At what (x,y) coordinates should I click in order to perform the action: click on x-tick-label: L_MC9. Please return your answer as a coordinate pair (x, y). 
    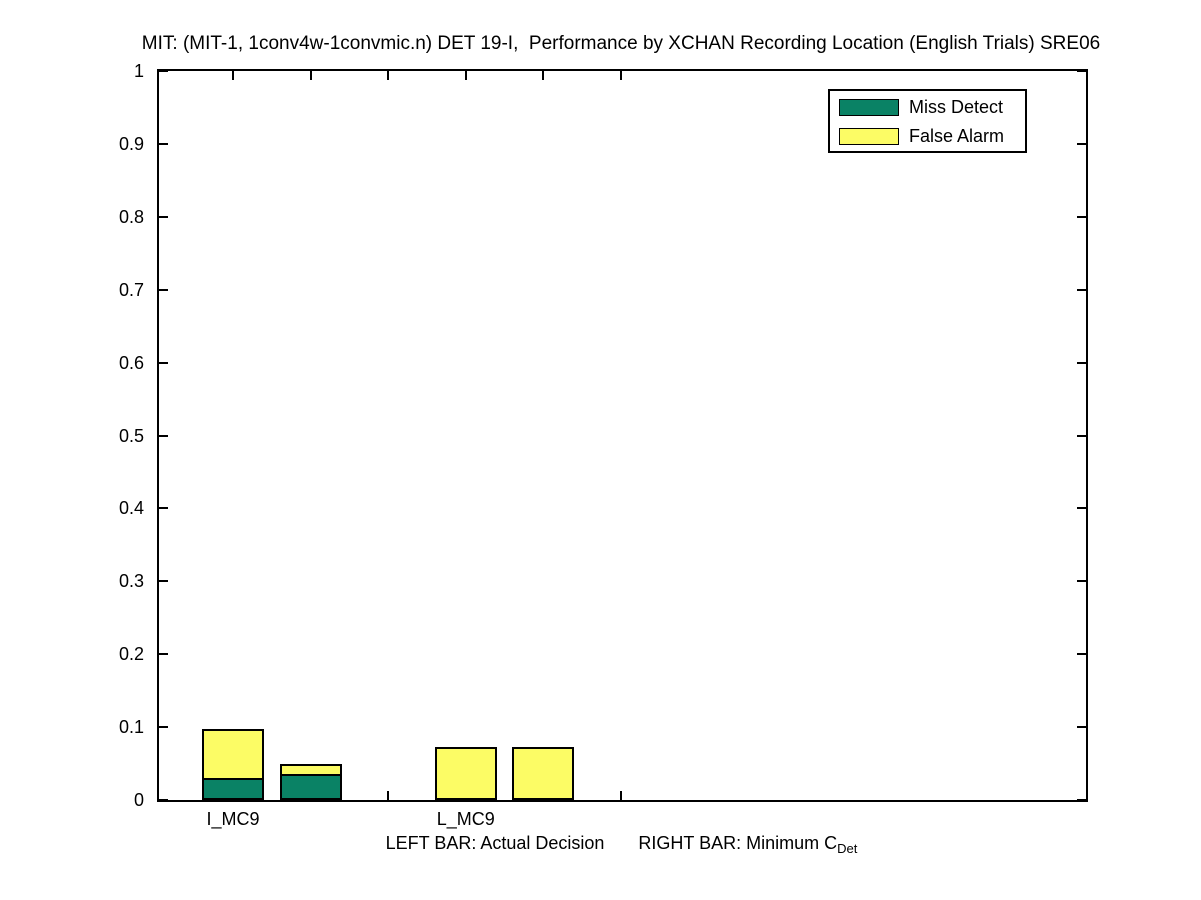
    Looking at the image, I should click on (465, 819).